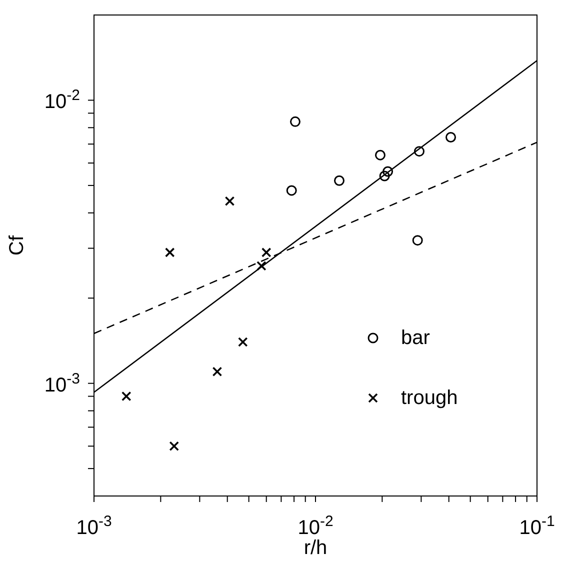  Describe the element at coordinates (17, 245) in the screenshot. I see `y-axis-title: Cf` at that location.